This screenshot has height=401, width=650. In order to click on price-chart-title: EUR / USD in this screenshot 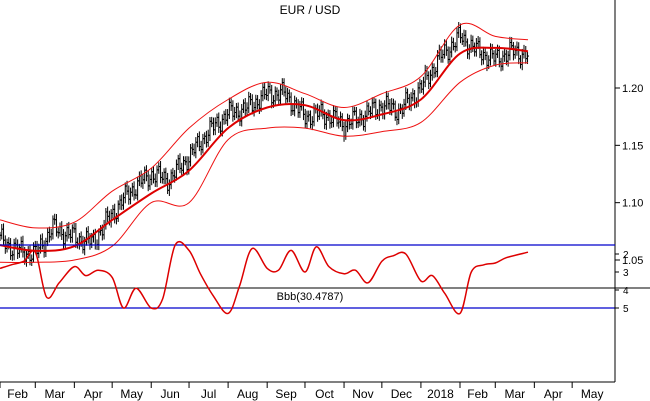, I will do `click(310, 10)`.